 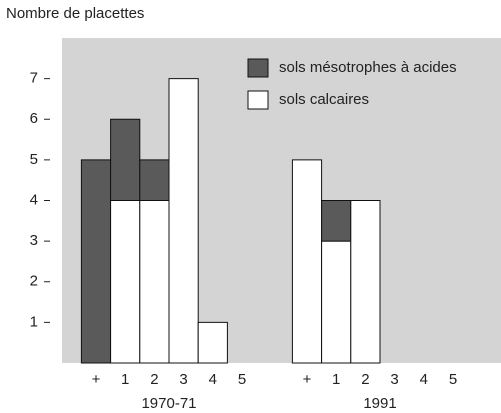 What do you see at coordinates (75, 13) in the screenshot?
I see `y-axis-label: Nombre de placettes` at bounding box center [75, 13].